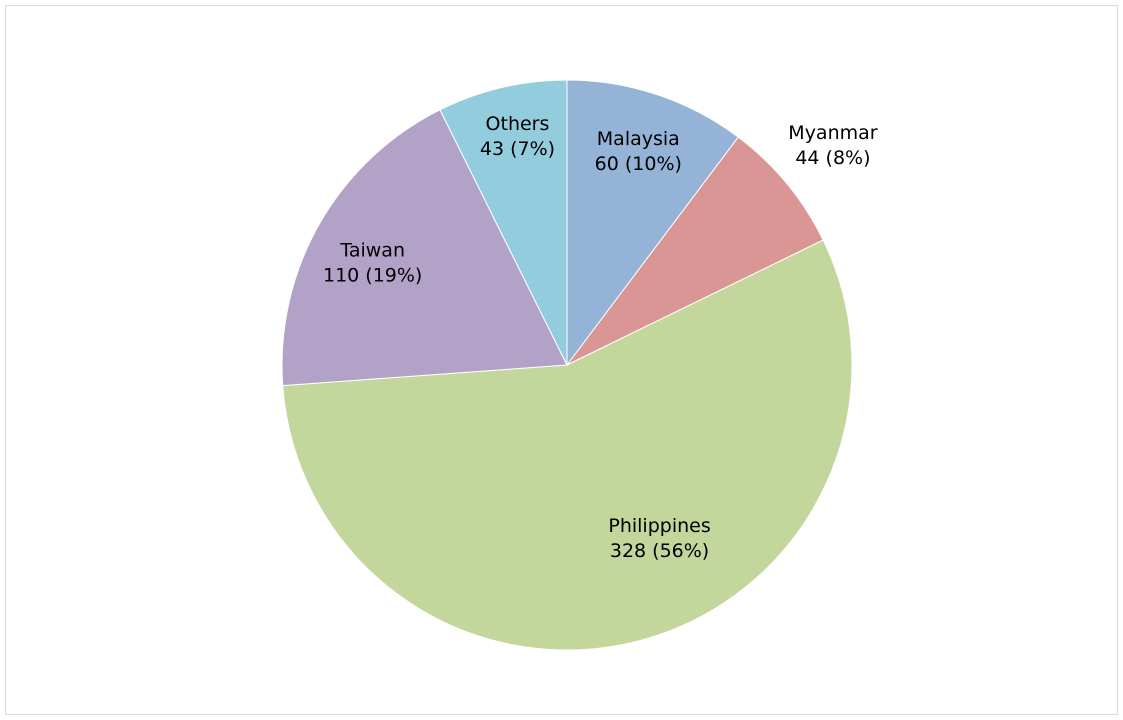 The image size is (1123, 720). I want to click on slice-label: Myanmar, so click(832, 133).